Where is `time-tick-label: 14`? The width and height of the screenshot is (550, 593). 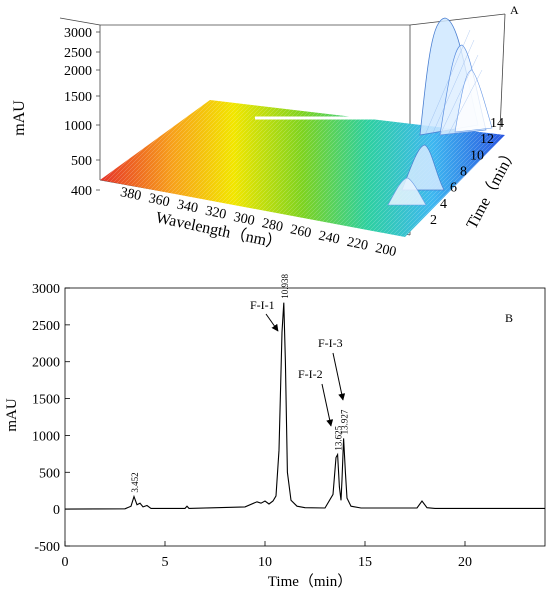 time-tick-label: 14 is located at coordinates (497, 123).